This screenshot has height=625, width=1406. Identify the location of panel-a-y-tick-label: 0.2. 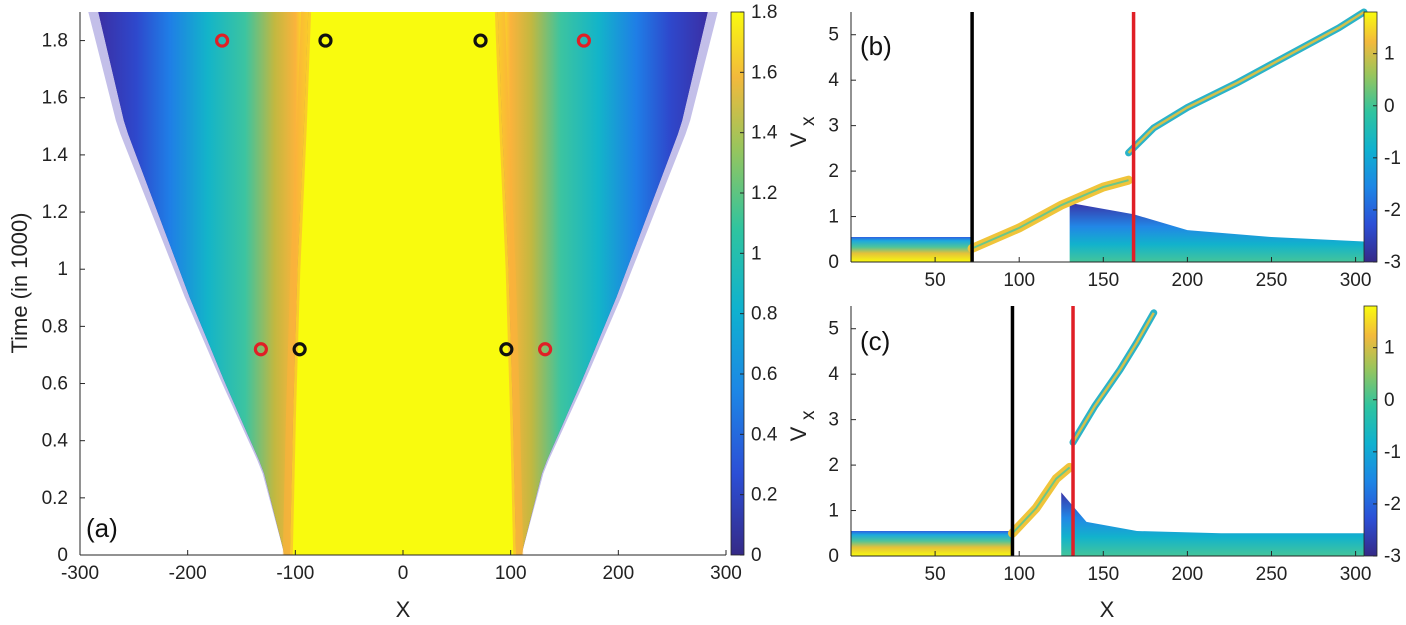
(55, 498).